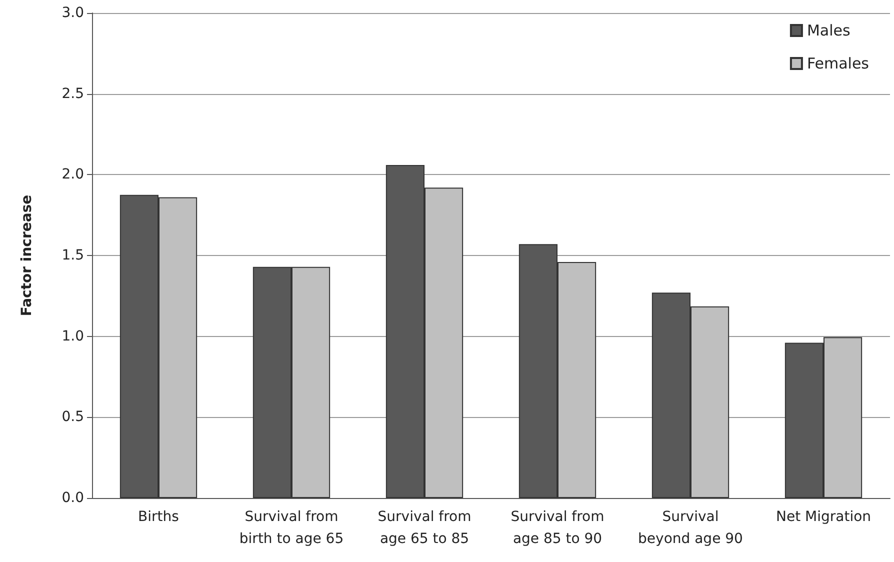 The height and width of the screenshot is (562, 894). What do you see at coordinates (838, 63) in the screenshot?
I see `legend-label: Females` at bounding box center [838, 63].